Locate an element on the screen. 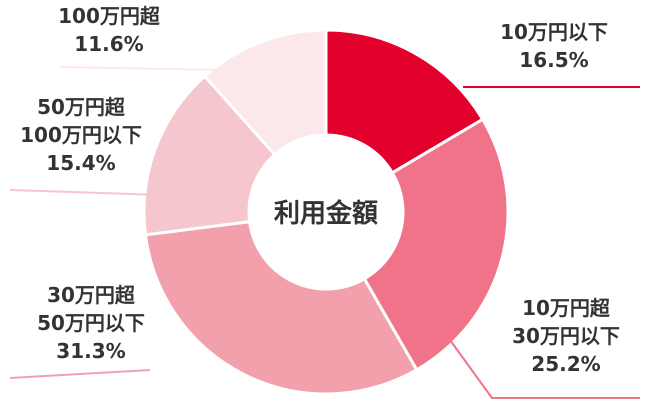 This screenshot has width=650, height=420. chart-title: 利用金額 is located at coordinates (326, 213).